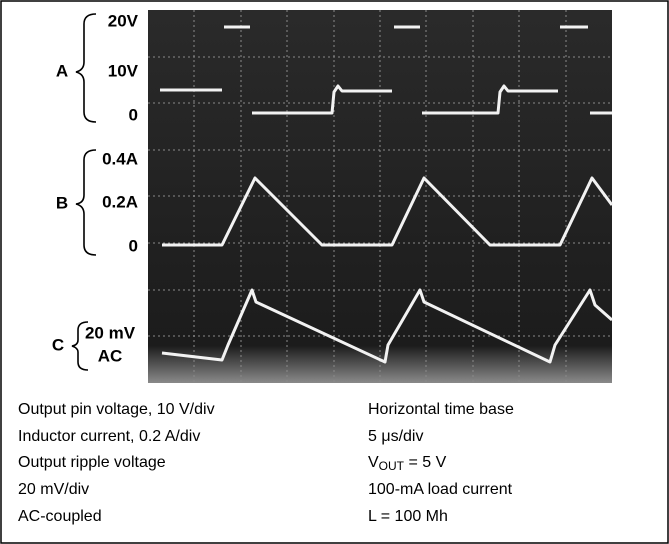 This screenshot has width=669, height=544. Describe the element at coordinates (62, 70) in the screenshot. I see `trace-letter: A` at that location.